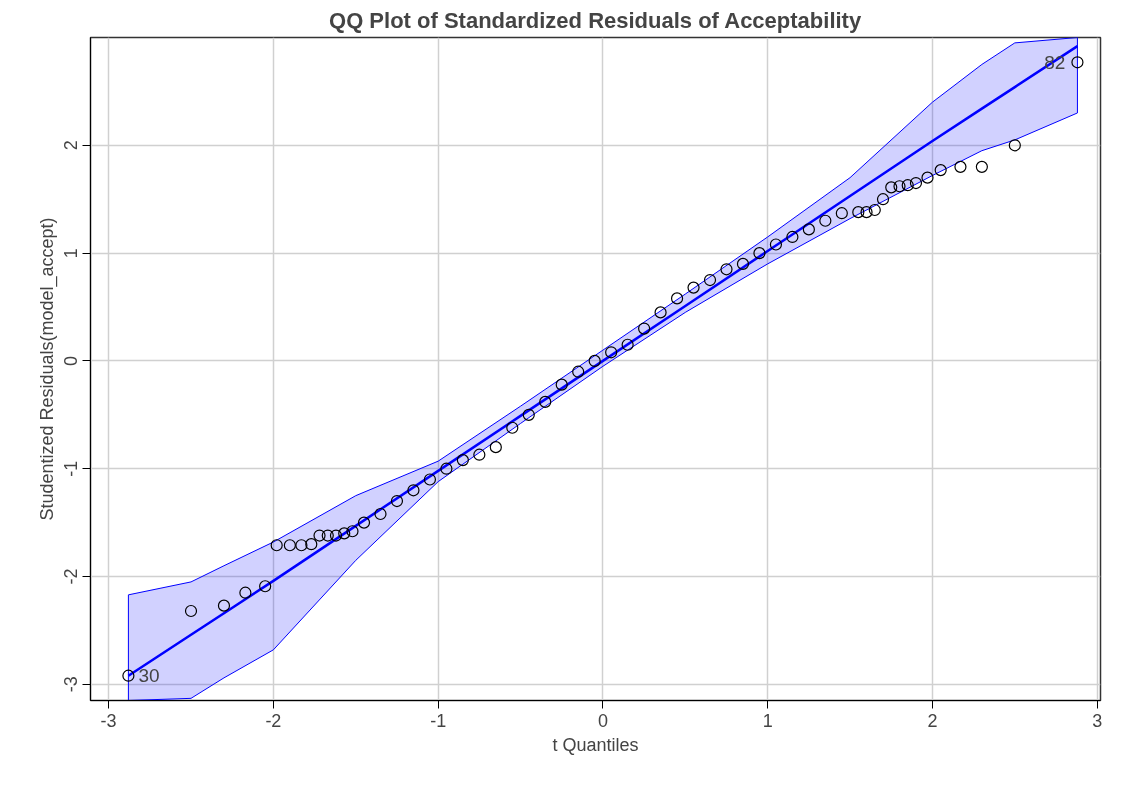 The image size is (1136, 798). Describe the element at coordinates (108, 720) in the screenshot. I see `x-tick-label: -3` at that location.